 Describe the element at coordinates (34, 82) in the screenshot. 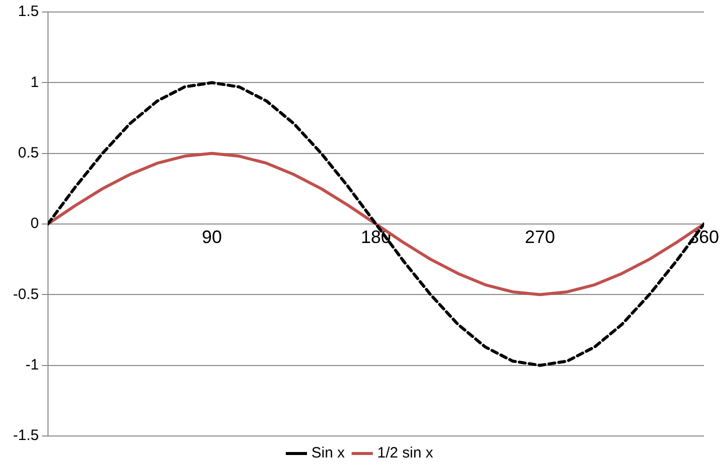

I see `y-tick-label: 1` at that location.